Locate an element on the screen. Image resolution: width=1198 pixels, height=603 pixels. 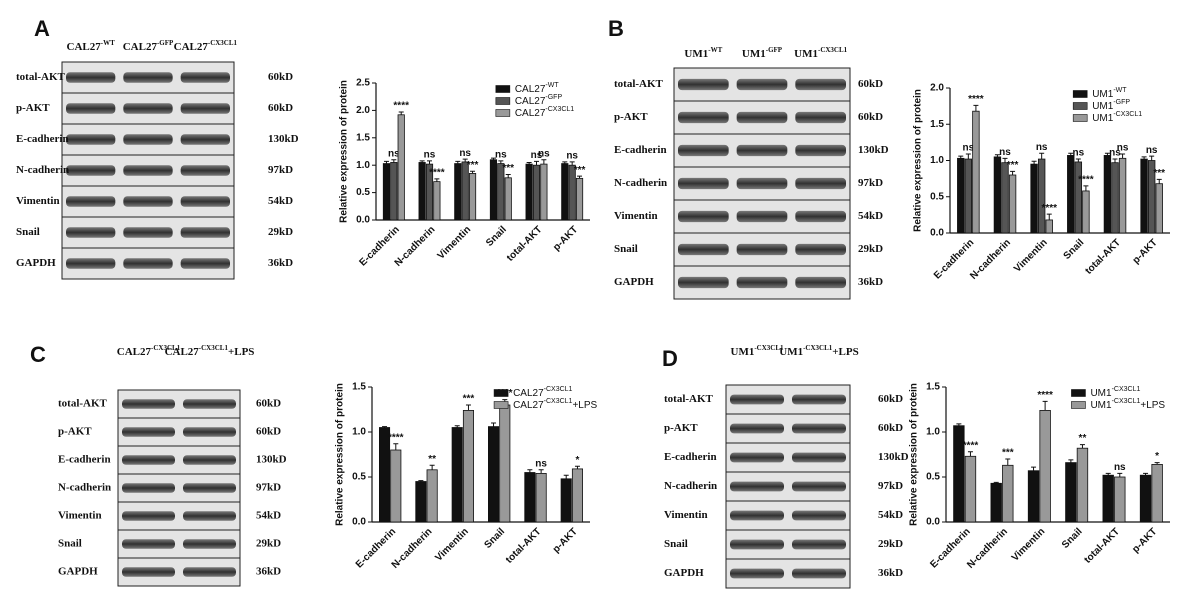
protein-label: N-cadherin is located at coordinates (84, 488).